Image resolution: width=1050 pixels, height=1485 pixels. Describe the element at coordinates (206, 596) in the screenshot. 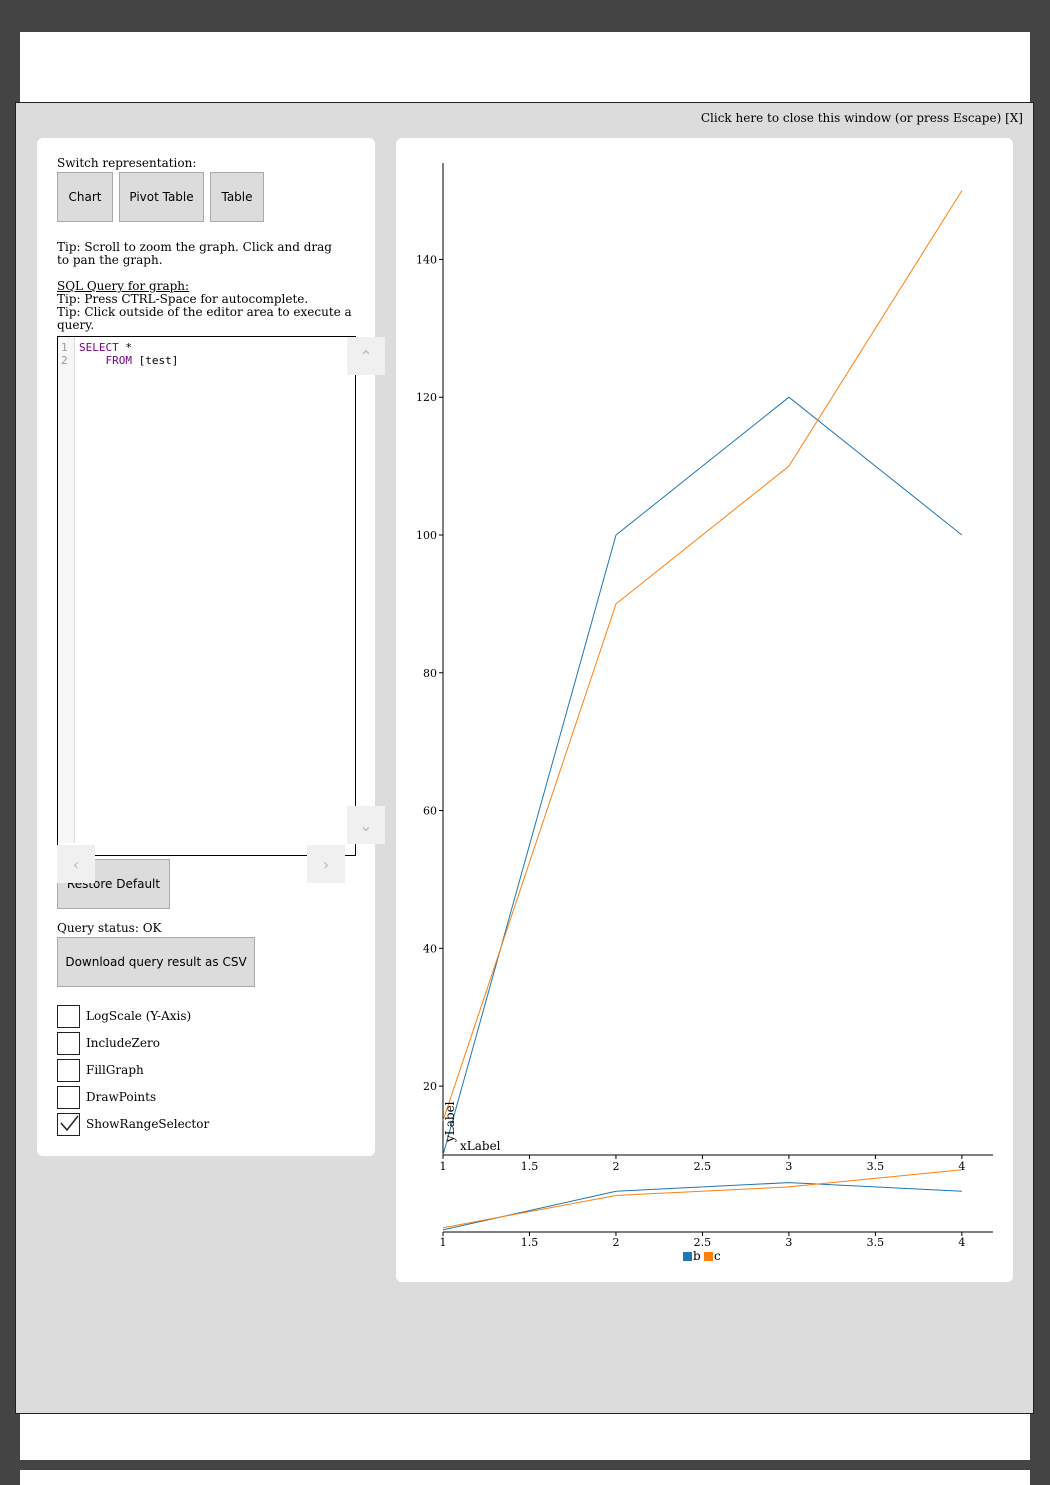

I see `sql-editor: 1 2 SELECT * FROM [test]` at that location.